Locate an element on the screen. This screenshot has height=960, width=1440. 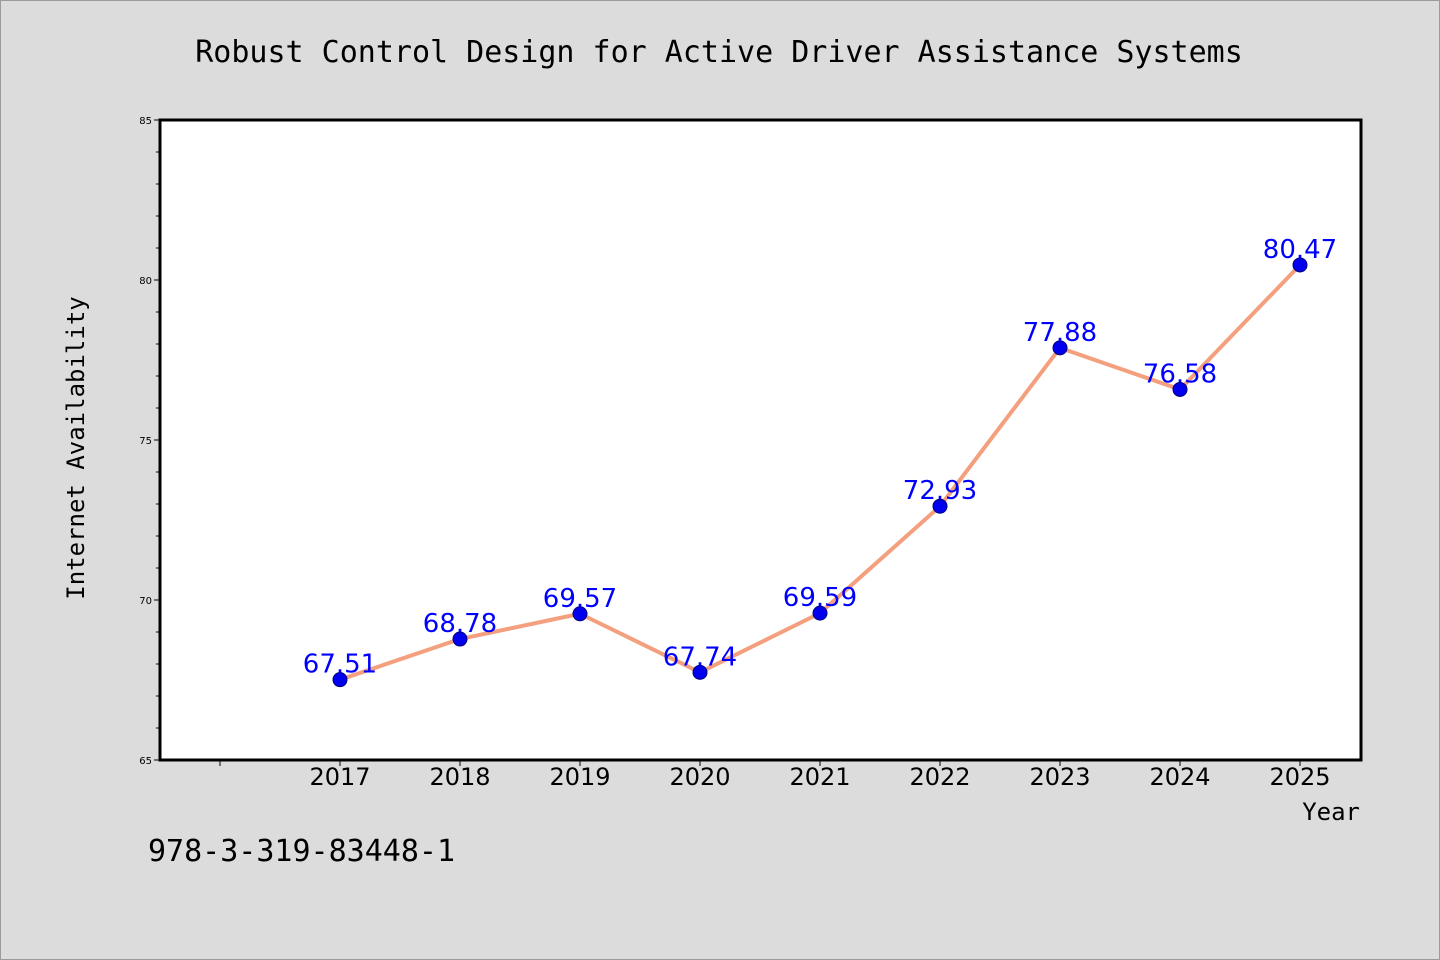
y-axis-title: Internet Availability is located at coordinates (76, 447).